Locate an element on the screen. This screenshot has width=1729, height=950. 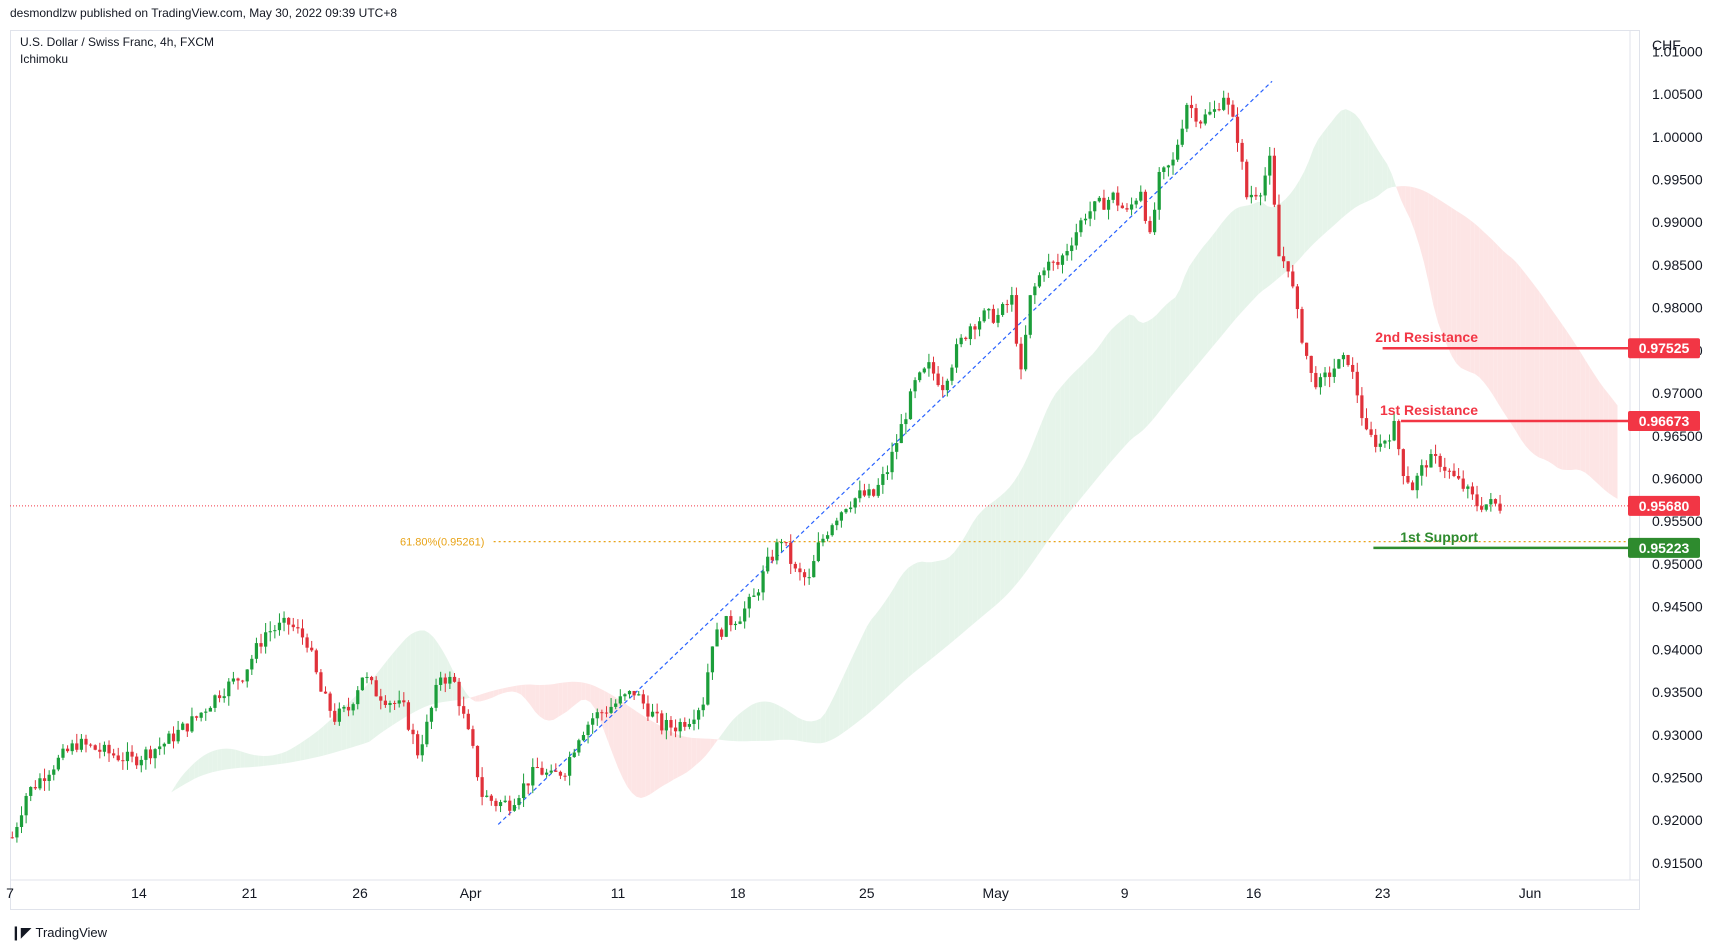
axis-unit-label: CHF is located at coordinates (1666, 45).